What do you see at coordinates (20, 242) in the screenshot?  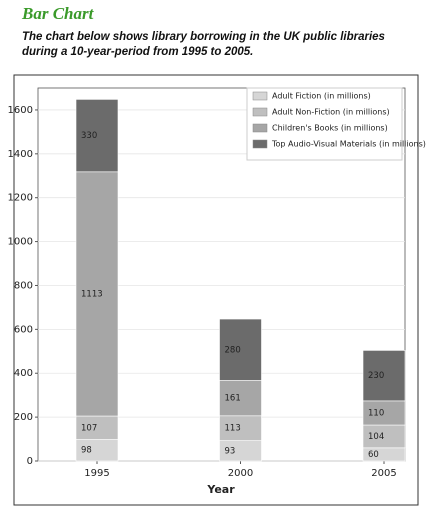 I see `y-tick-label: 1000` at bounding box center [20, 242].